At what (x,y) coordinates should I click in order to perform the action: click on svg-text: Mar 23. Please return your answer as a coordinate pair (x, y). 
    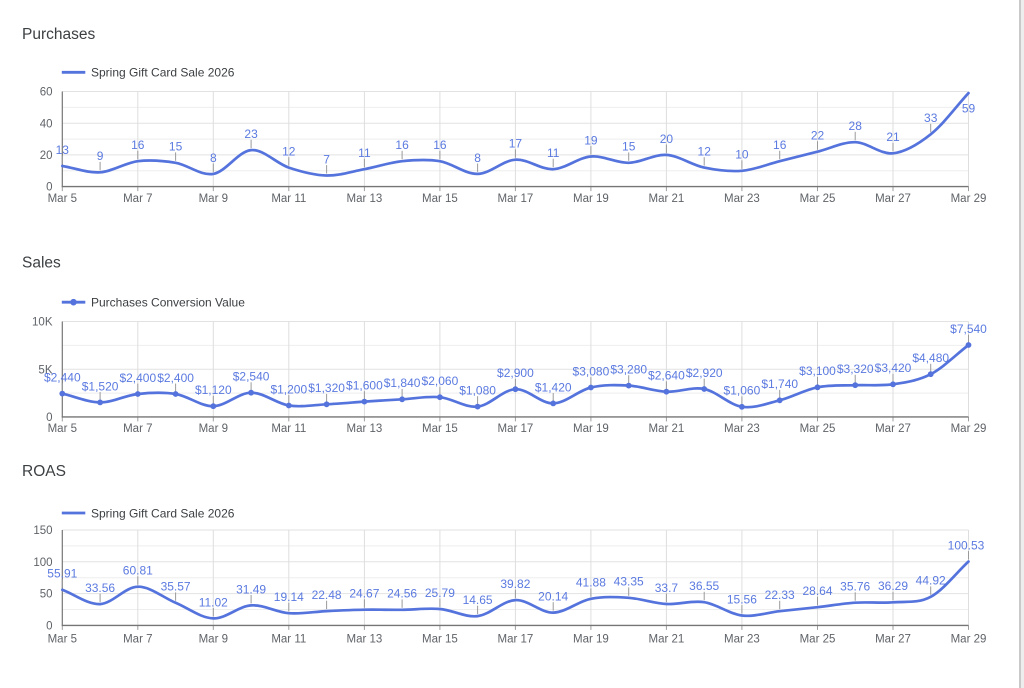
    Looking at the image, I should click on (742, 199).